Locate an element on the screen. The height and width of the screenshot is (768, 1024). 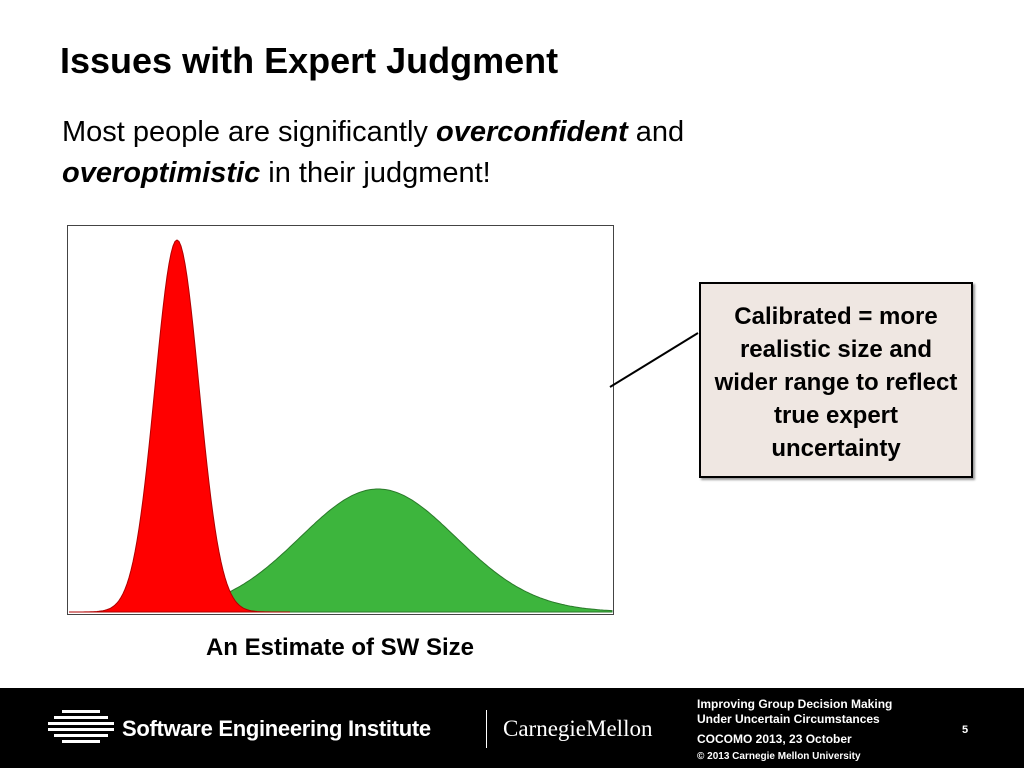
event: COCOMO 2013, 23 October is located at coordinates (774, 739).